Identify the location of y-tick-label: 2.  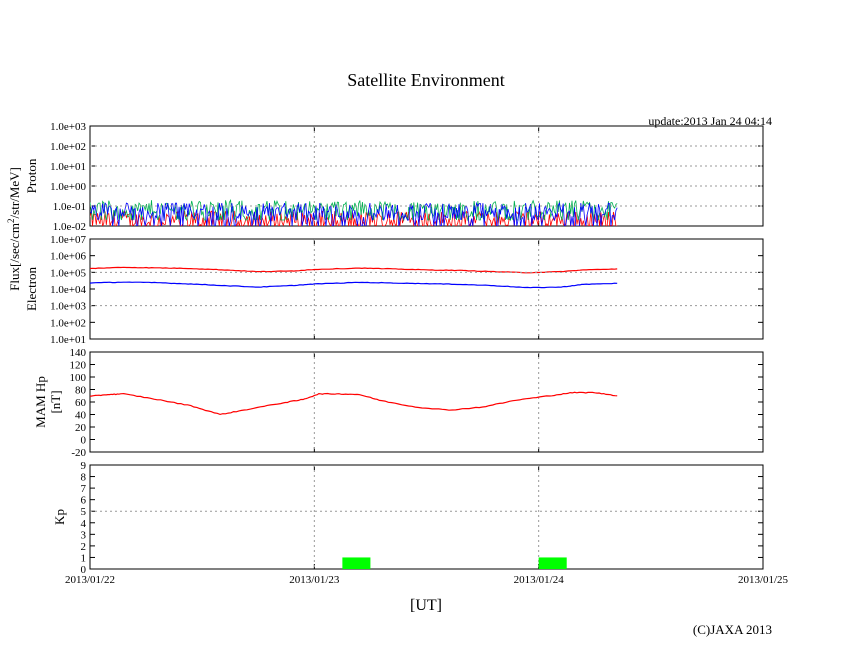
(84, 547).